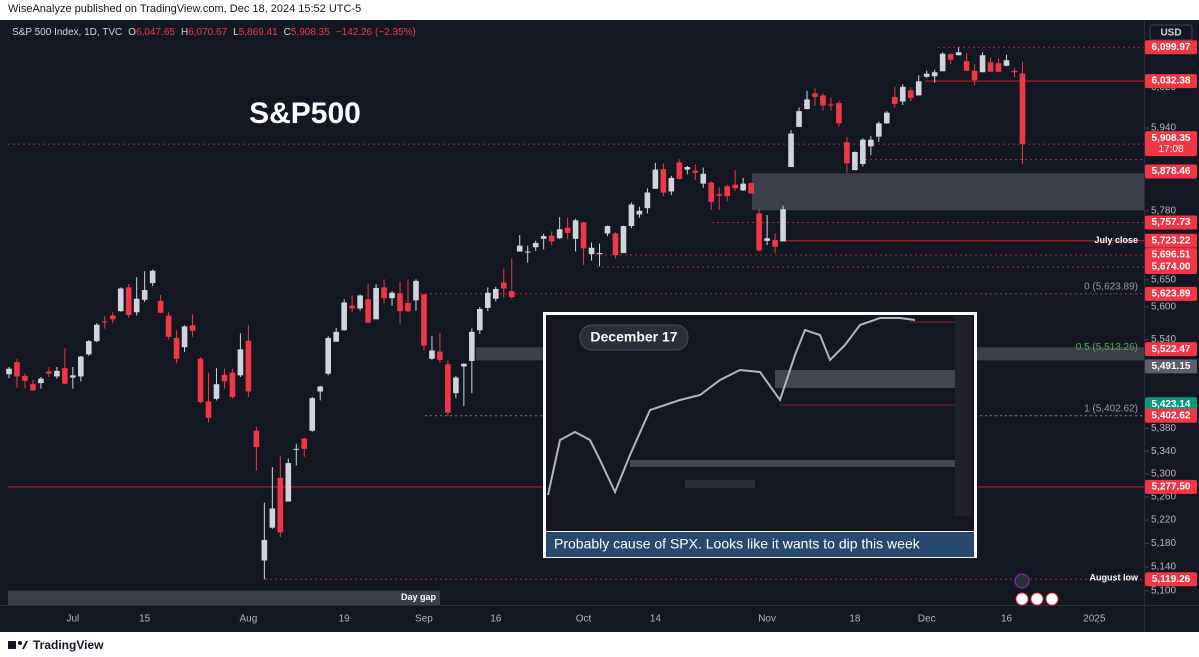  I want to click on y-tick-label: 5,340, so click(1163, 451).